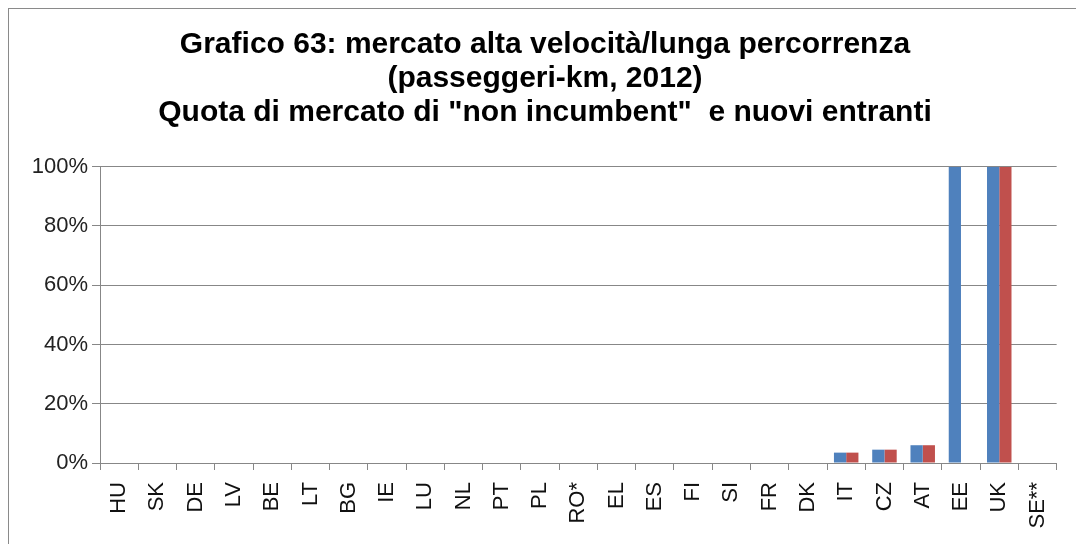 Image resolution: width=1085 pixels, height=553 pixels. Describe the element at coordinates (309, 494) in the screenshot. I see `x-tick-label: LT` at that location.